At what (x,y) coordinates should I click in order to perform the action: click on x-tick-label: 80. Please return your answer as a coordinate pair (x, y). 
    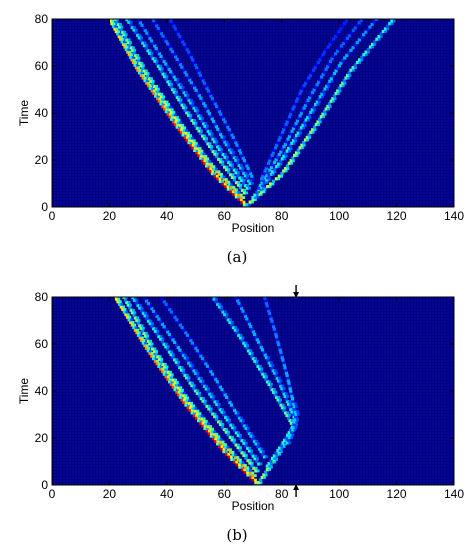
    Looking at the image, I should click on (282, 216).